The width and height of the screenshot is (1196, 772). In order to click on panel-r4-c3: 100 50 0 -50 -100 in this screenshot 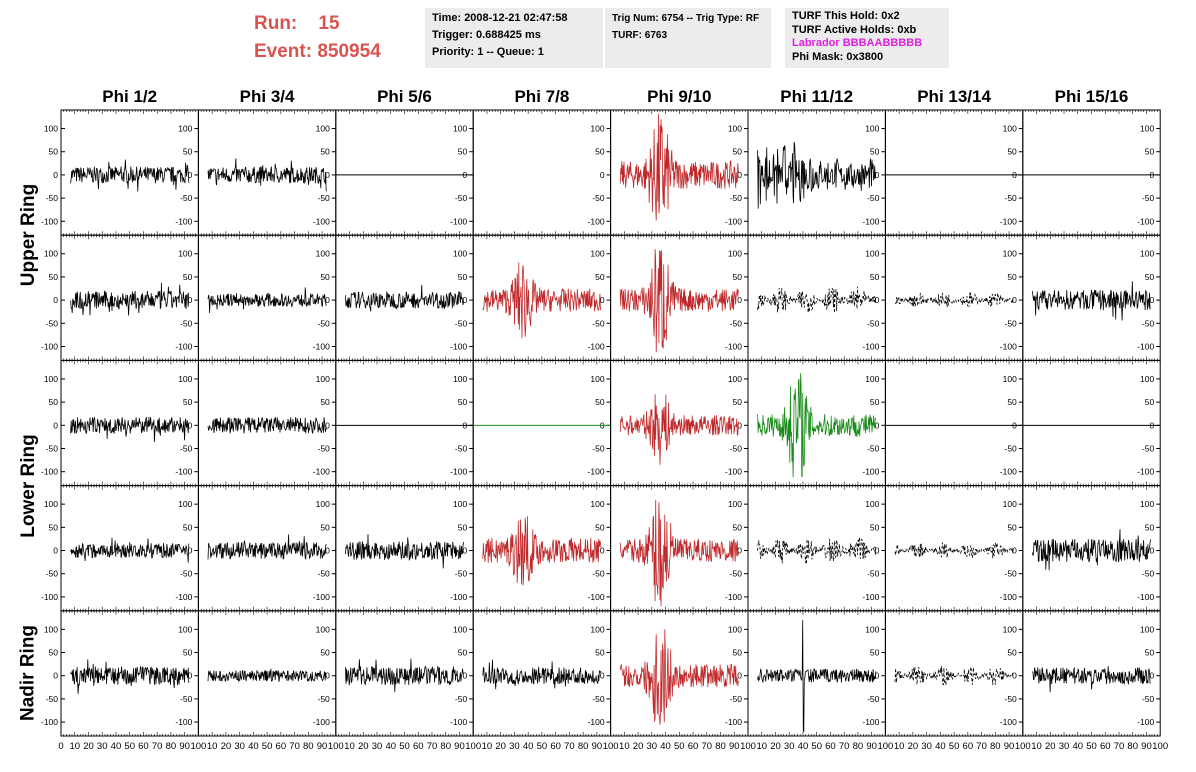, I will do `click(404, 548)`.